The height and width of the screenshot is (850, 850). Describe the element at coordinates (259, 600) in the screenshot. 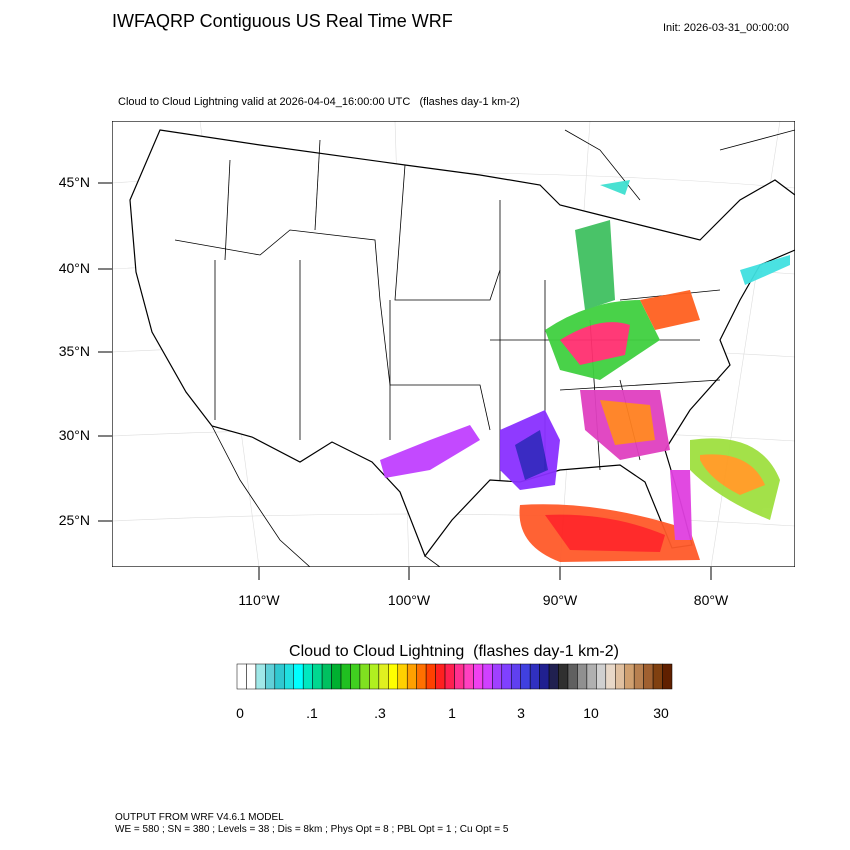

I see `lon-label: 110°W` at that location.